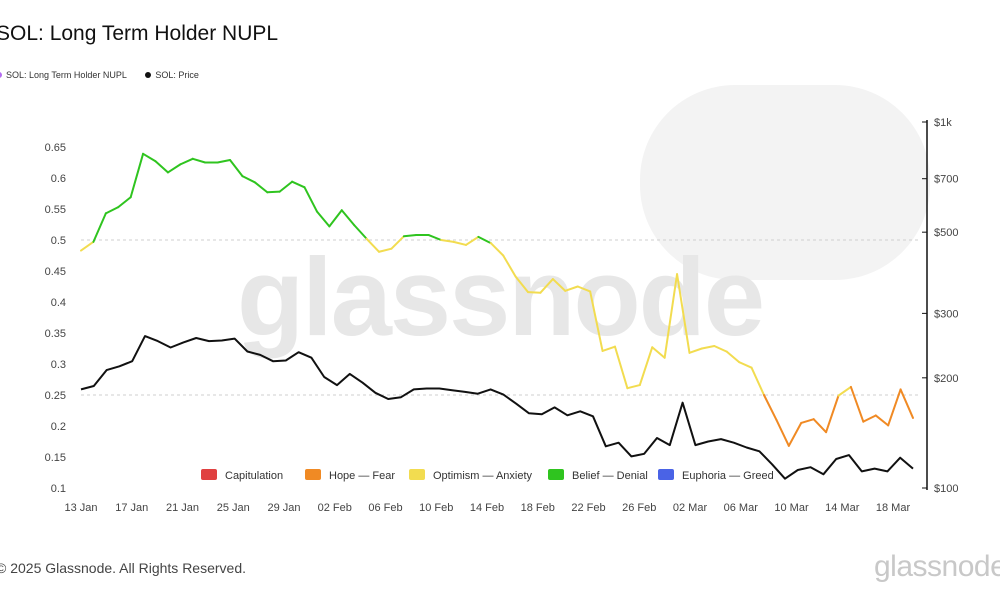 The height and width of the screenshot is (600, 1000). What do you see at coordinates (233, 508) in the screenshot?
I see `x-tick-label: 25 Jan` at bounding box center [233, 508].